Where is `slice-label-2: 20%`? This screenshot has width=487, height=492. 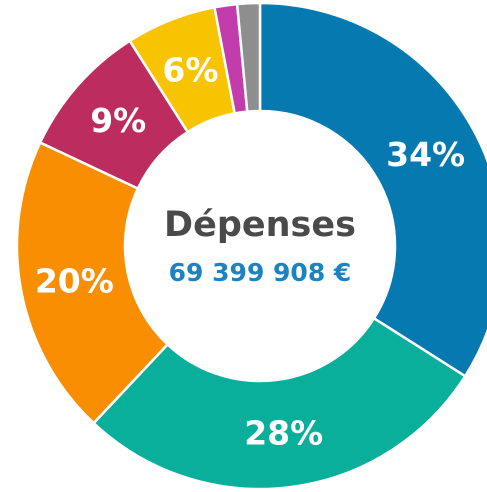
slice-label-2: 20% is located at coordinates (74, 280).